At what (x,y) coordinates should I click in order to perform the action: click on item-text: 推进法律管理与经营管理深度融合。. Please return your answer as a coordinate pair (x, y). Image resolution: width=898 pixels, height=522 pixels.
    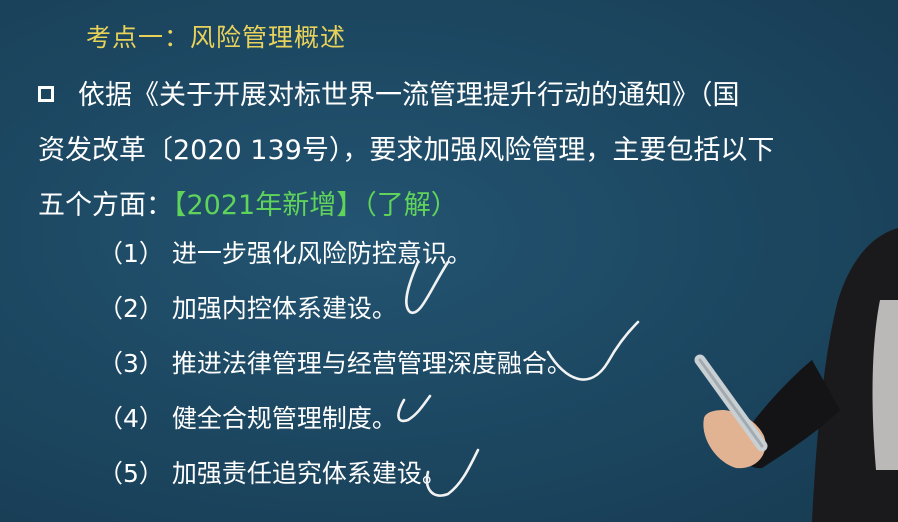
    Looking at the image, I should click on (371, 363).